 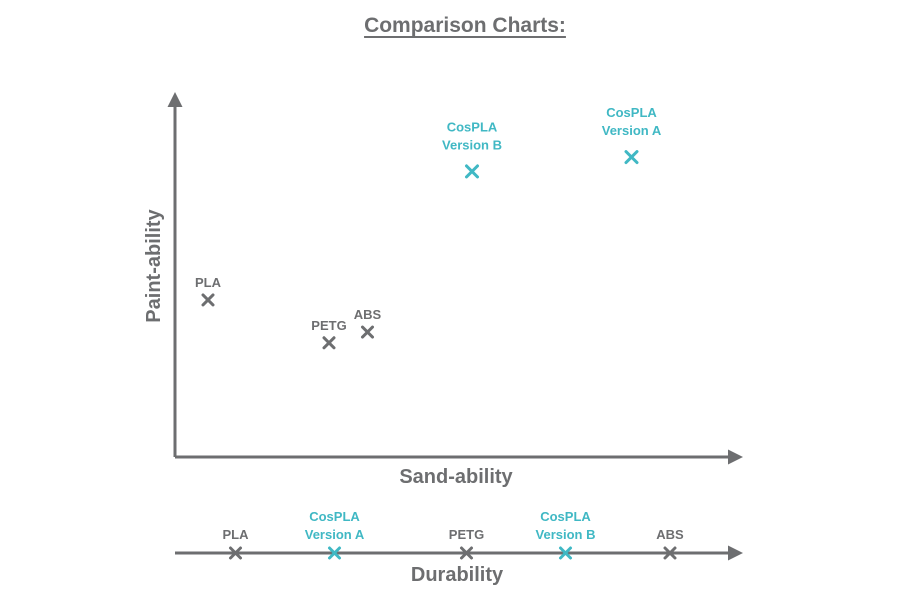 I want to click on scatter-point-label: Version A, so click(x=632, y=130).